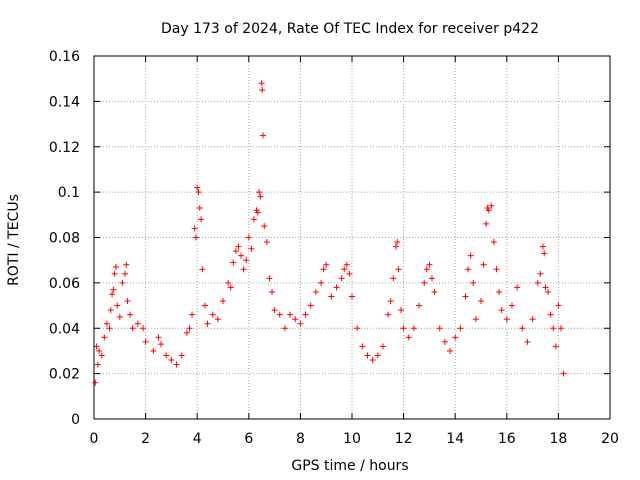 Image resolution: width=640 pixels, height=480 pixels. Describe the element at coordinates (64, 238) in the screenshot. I see `y-tick-labels: 0 0.02 0.04 0.06 0.08 0.1 0.12 0.14 0.16` at that location.